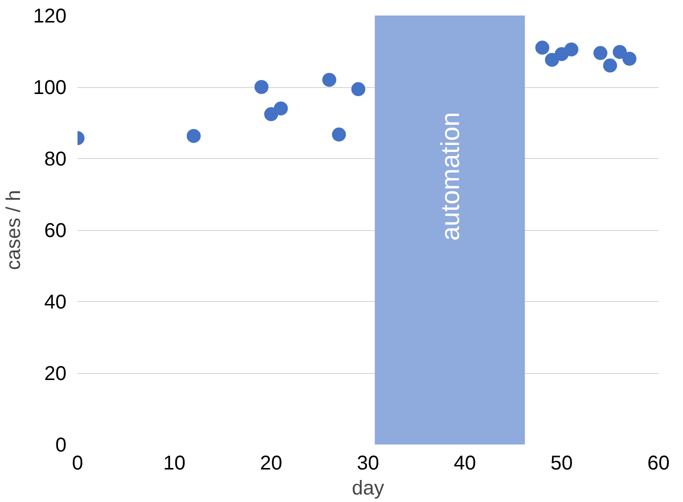 Image resolution: width=683 pixels, height=502 pixels. I want to click on x-tick-label: 0, so click(78, 463).